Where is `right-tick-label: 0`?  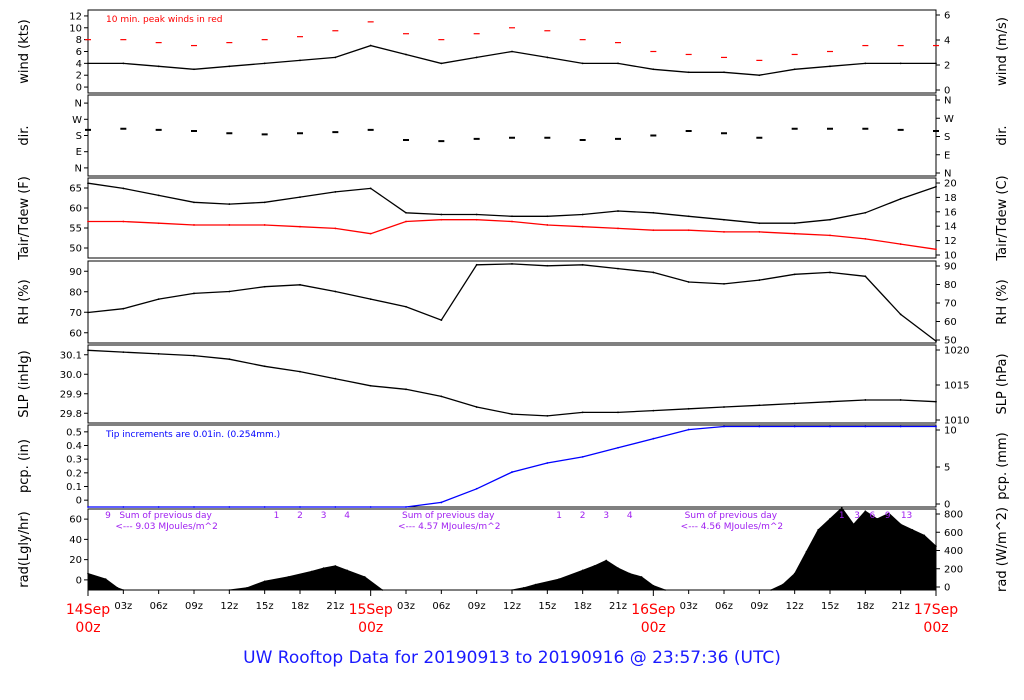
right-tick-label: 0 is located at coordinates (947, 91).